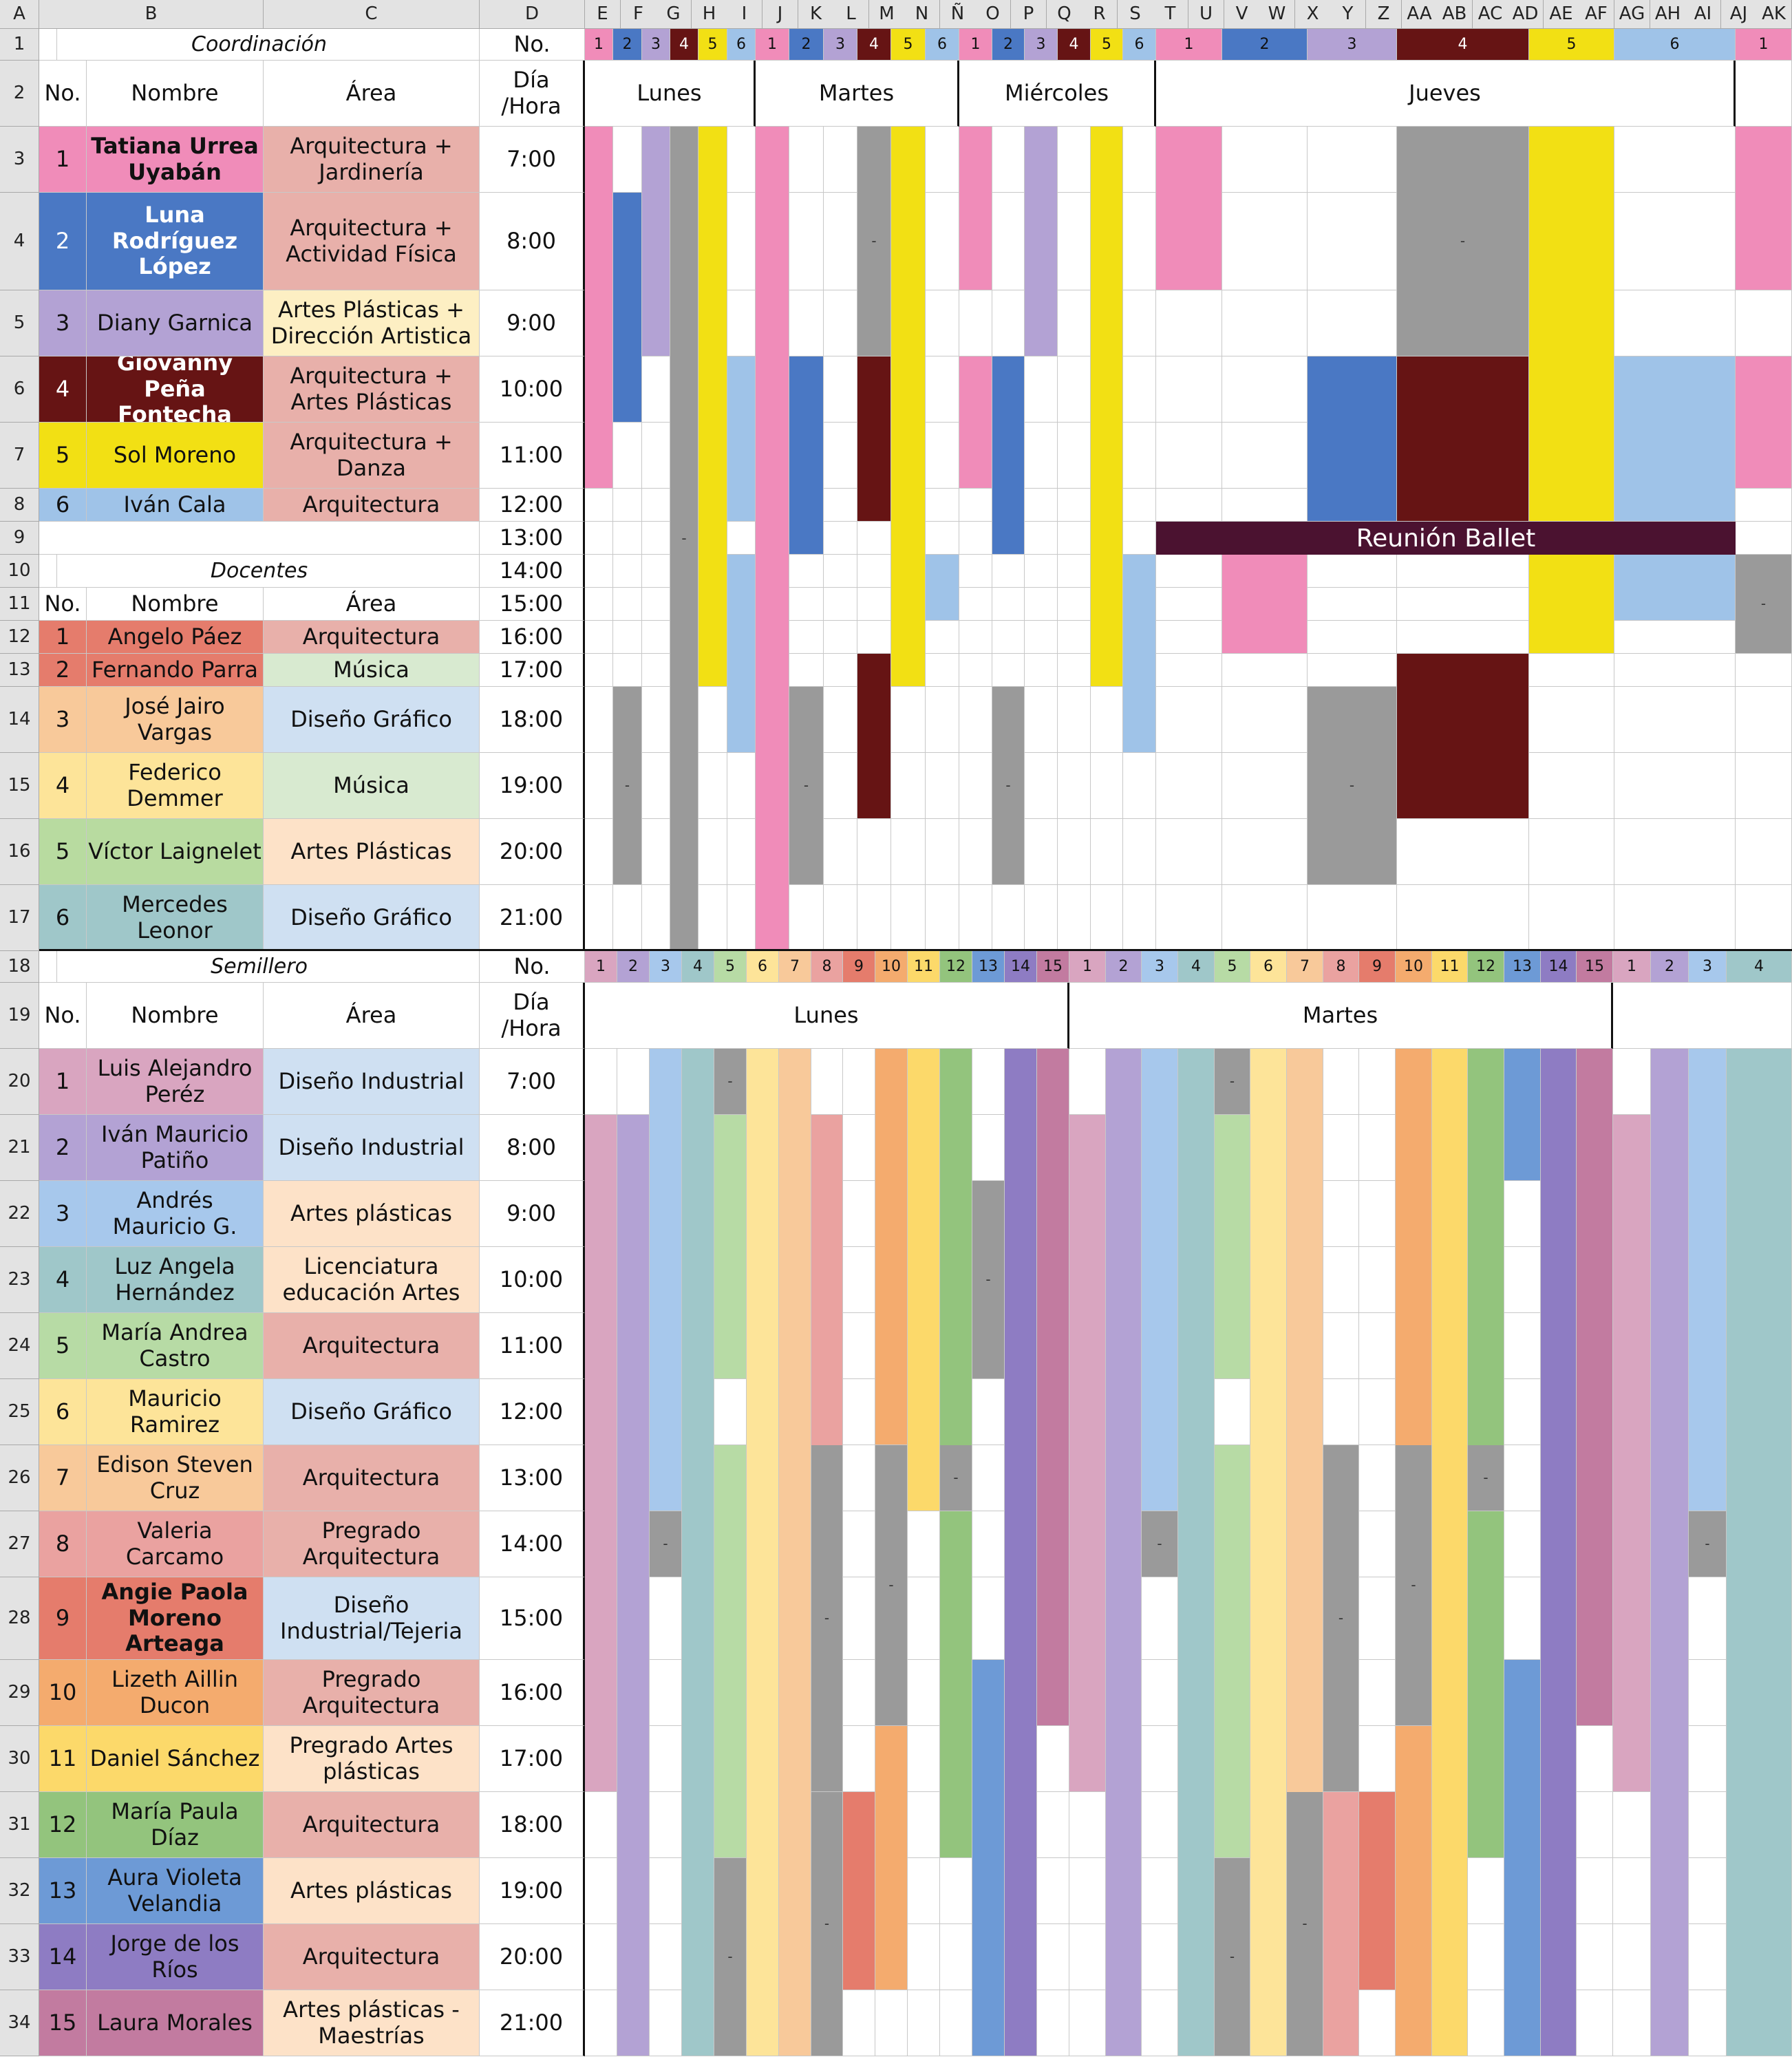 The width and height of the screenshot is (1792, 2068). I want to click on row-header: 19, so click(19, 1016).